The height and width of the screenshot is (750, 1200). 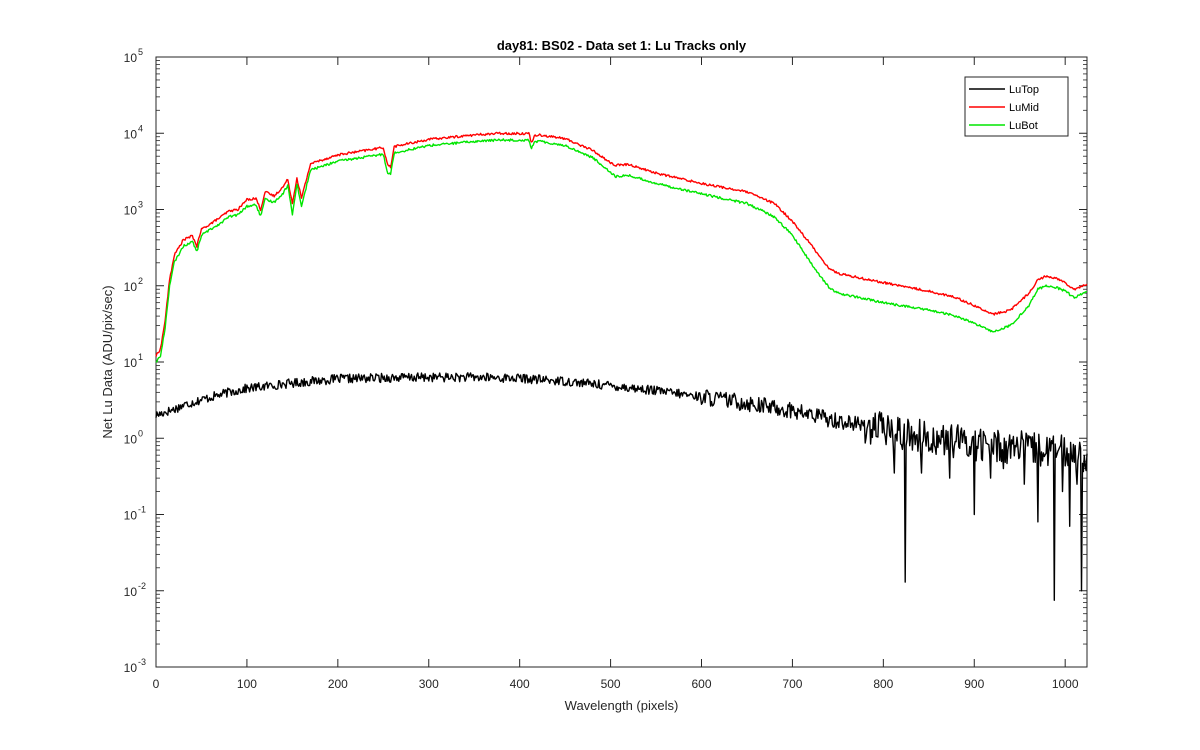 I want to click on x-tick-label: 200, so click(x=338, y=684).